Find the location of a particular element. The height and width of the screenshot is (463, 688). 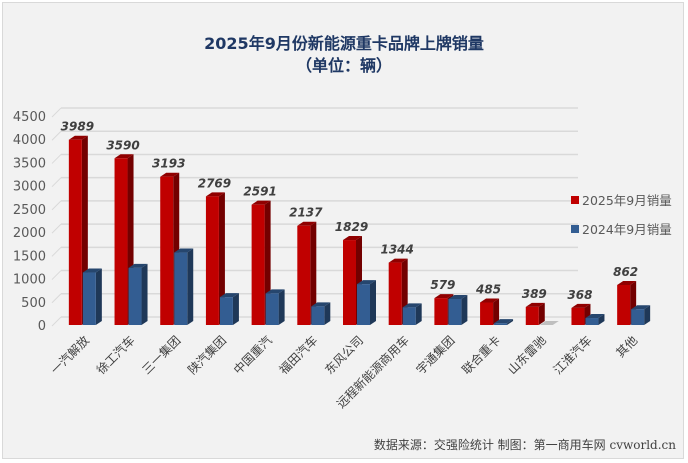

bar-2024-7-top is located at coordinates (412, 305).